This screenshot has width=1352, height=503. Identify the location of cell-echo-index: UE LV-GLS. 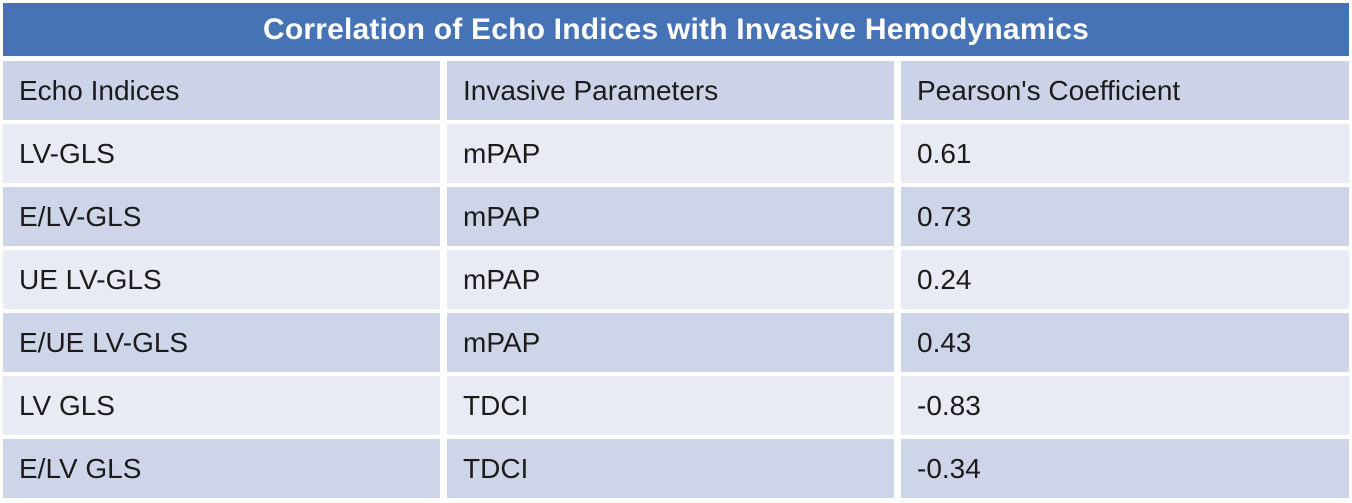
(221, 279).